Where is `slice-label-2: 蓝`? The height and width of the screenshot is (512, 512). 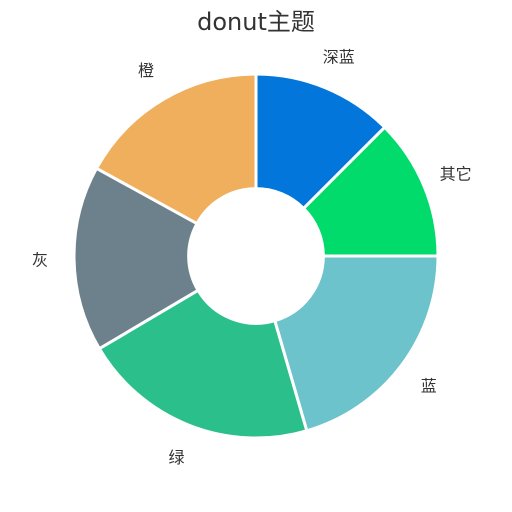 slice-label-2: 蓝 is located at coordinates (429, 386).